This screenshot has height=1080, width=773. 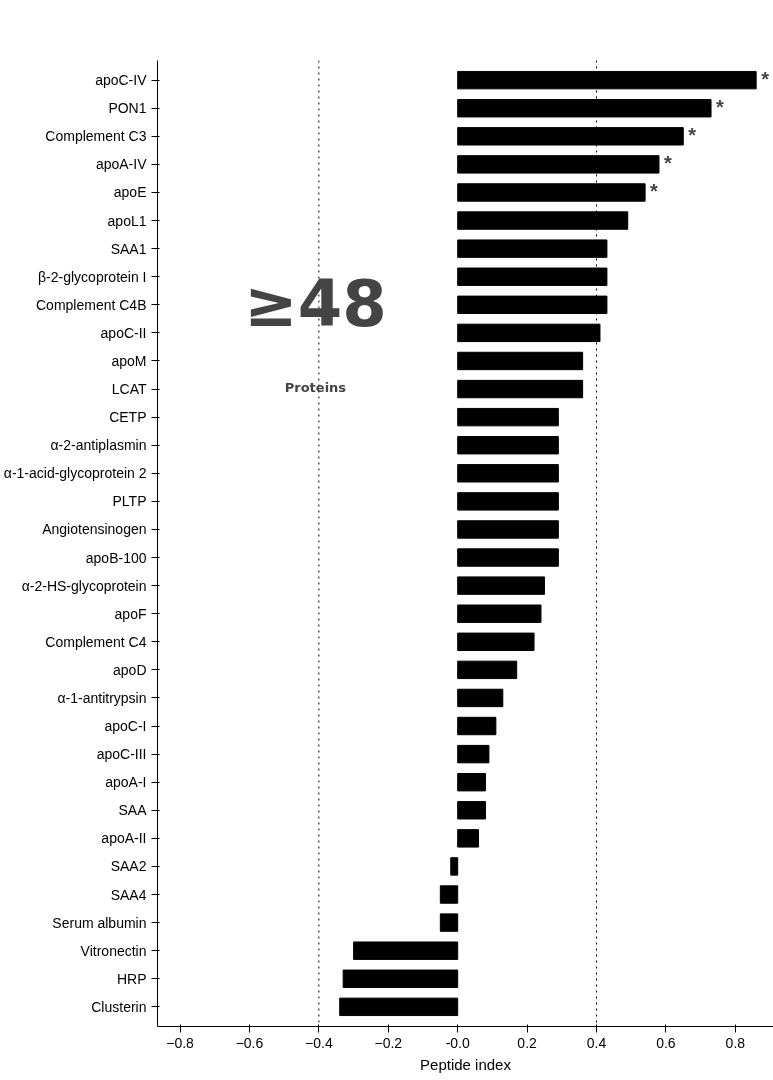 What do you see at coordinates (91, 304) in the screenshot?
I see `y-tick-label: Complement C4B` at bounding box center [91, 304].